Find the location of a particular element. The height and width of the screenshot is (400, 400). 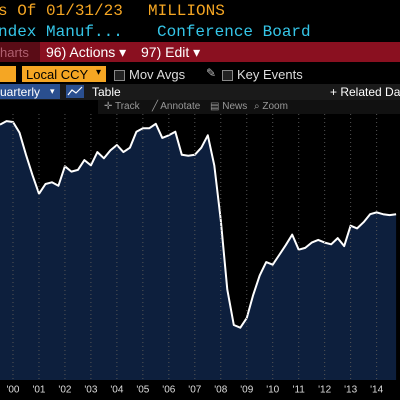

news-tool: ▤ News is located at coordinates (229, 106).